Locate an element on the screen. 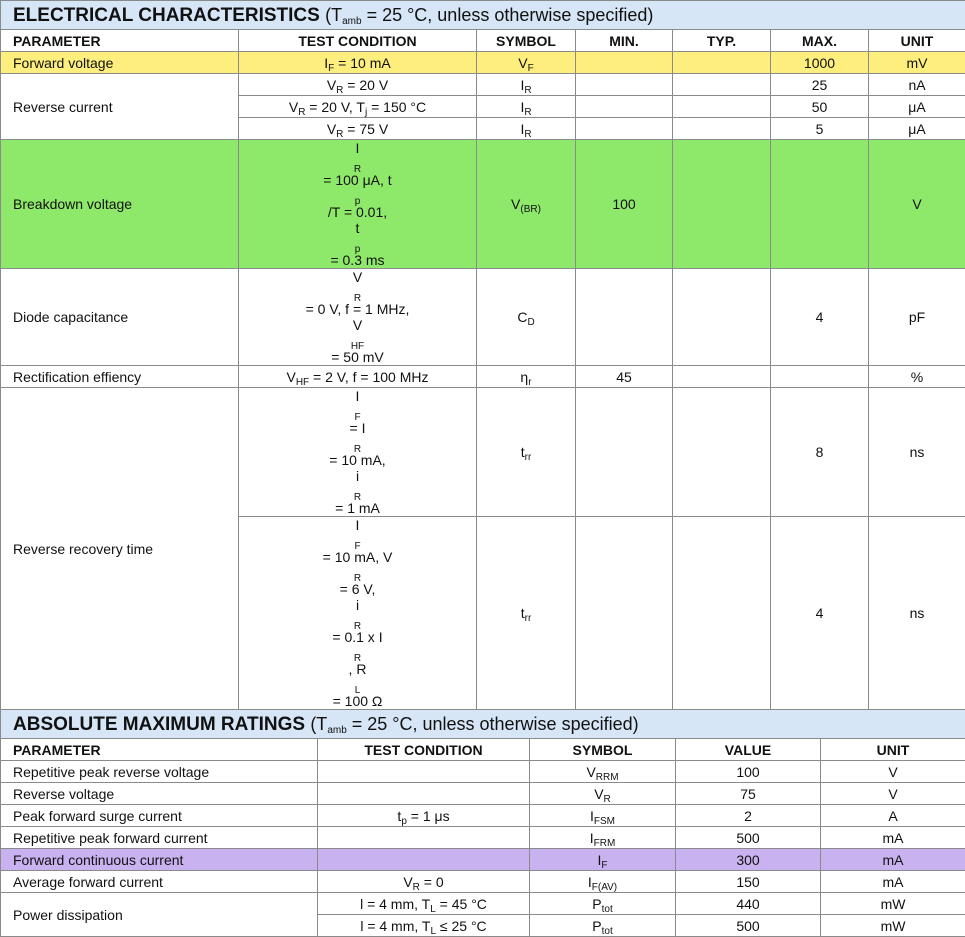  abs-header-unit: UNIT is located at coordinates (893, 750).